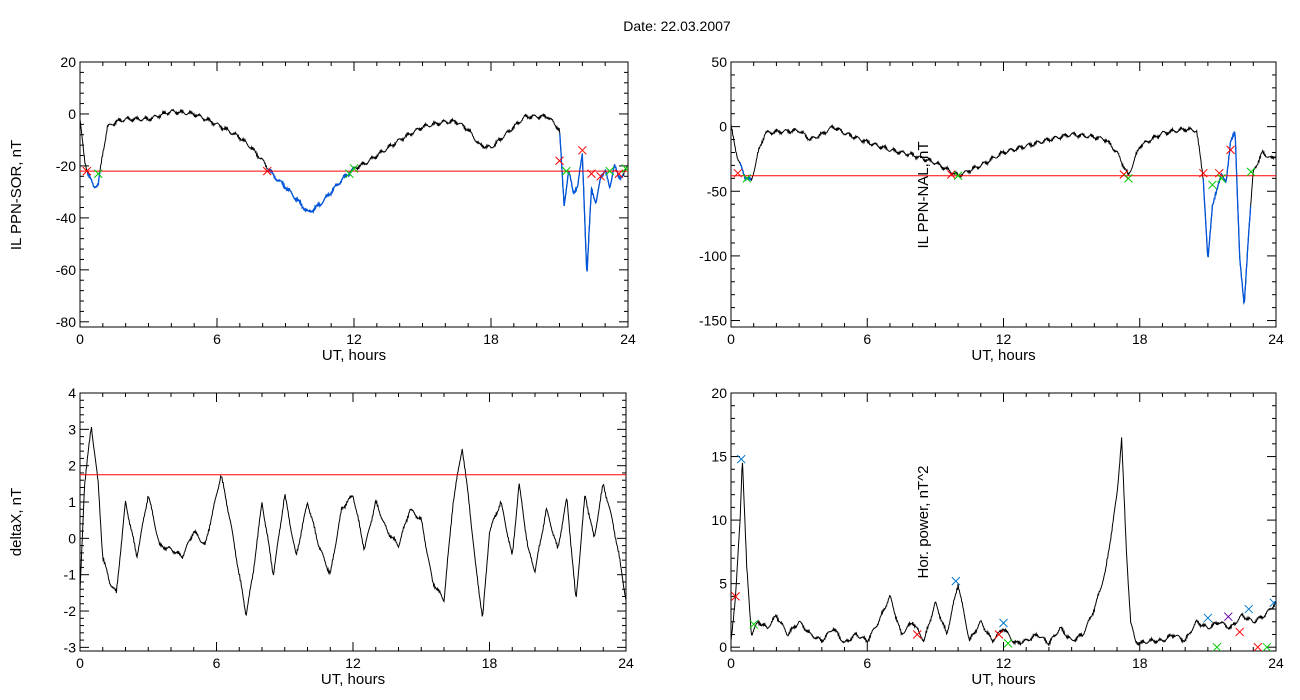 This screenshot has height=700, width=1300. What do you see at coordinates (1228, 617) in the screenshot?
I see `marker-purple` at bounding box center [1228, 617].